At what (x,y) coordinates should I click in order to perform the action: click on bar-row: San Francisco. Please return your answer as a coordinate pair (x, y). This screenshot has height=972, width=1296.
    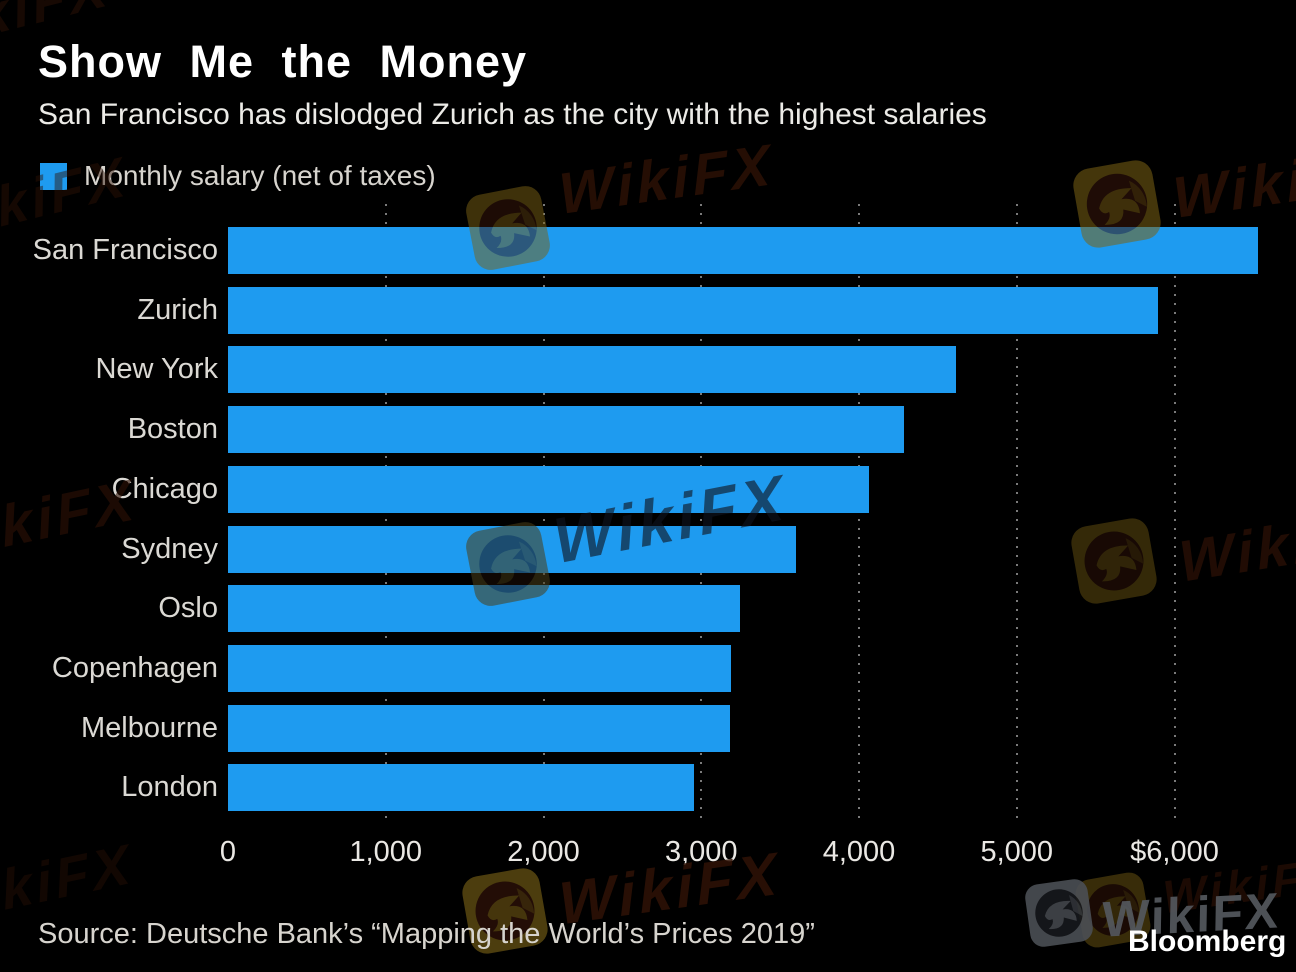
    Looking at the image, I should click on (648, 250).